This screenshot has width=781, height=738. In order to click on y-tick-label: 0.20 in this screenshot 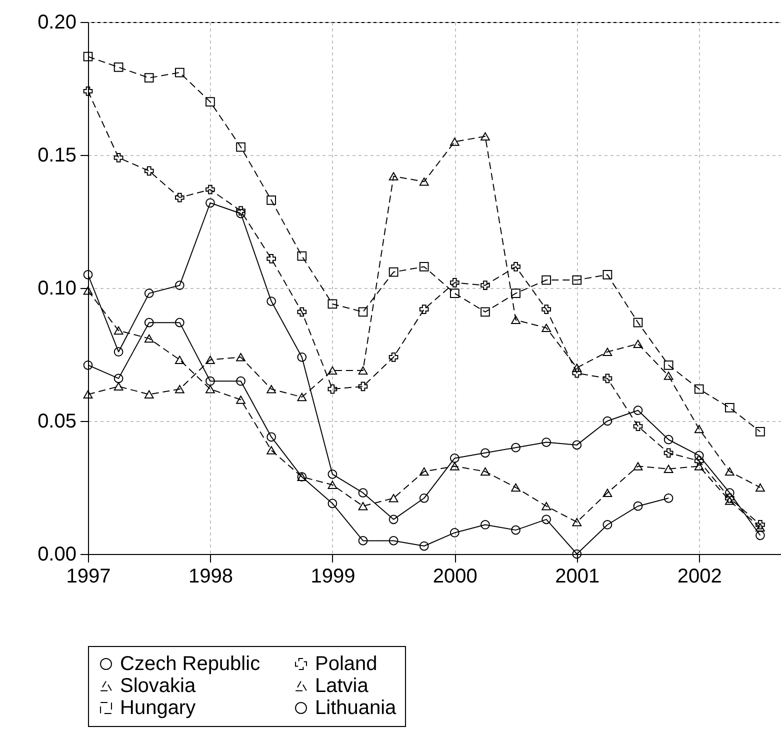, I will do `click(57, 23)`.